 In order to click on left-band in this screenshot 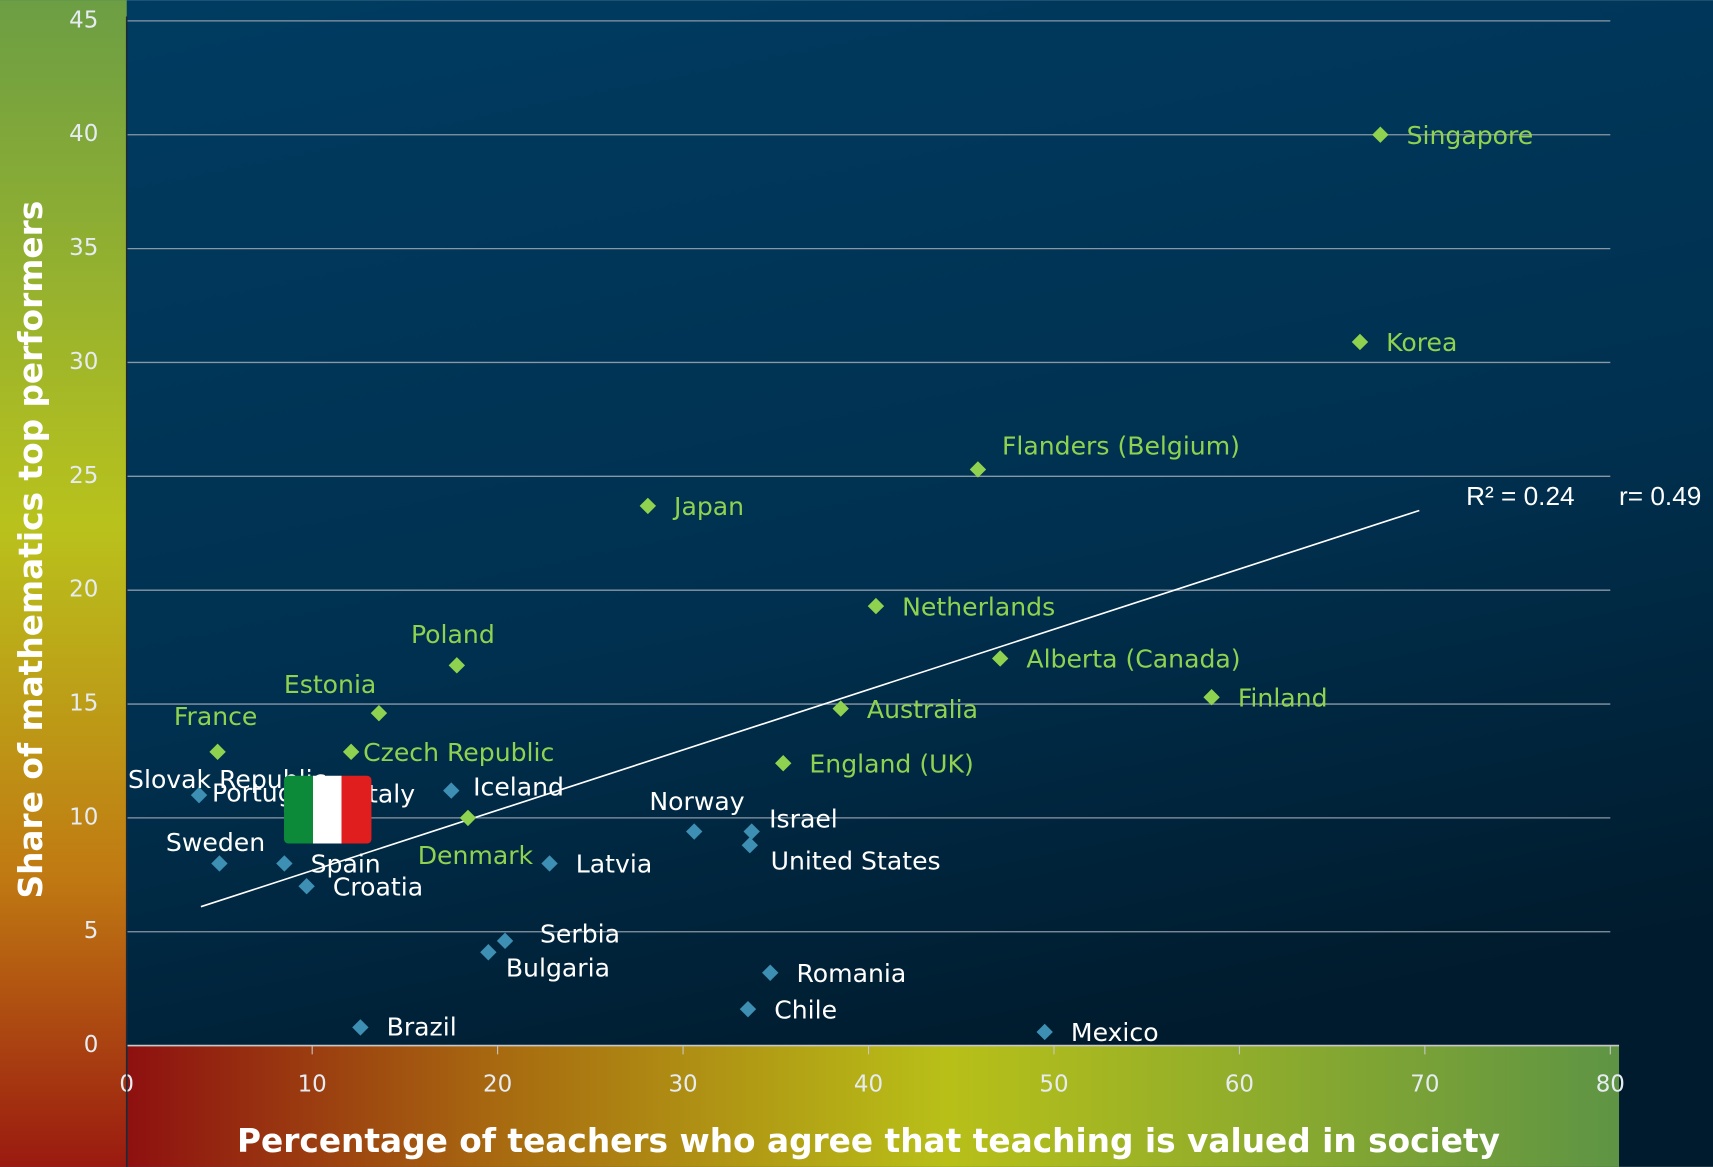, I will do `click(63, 583)`.